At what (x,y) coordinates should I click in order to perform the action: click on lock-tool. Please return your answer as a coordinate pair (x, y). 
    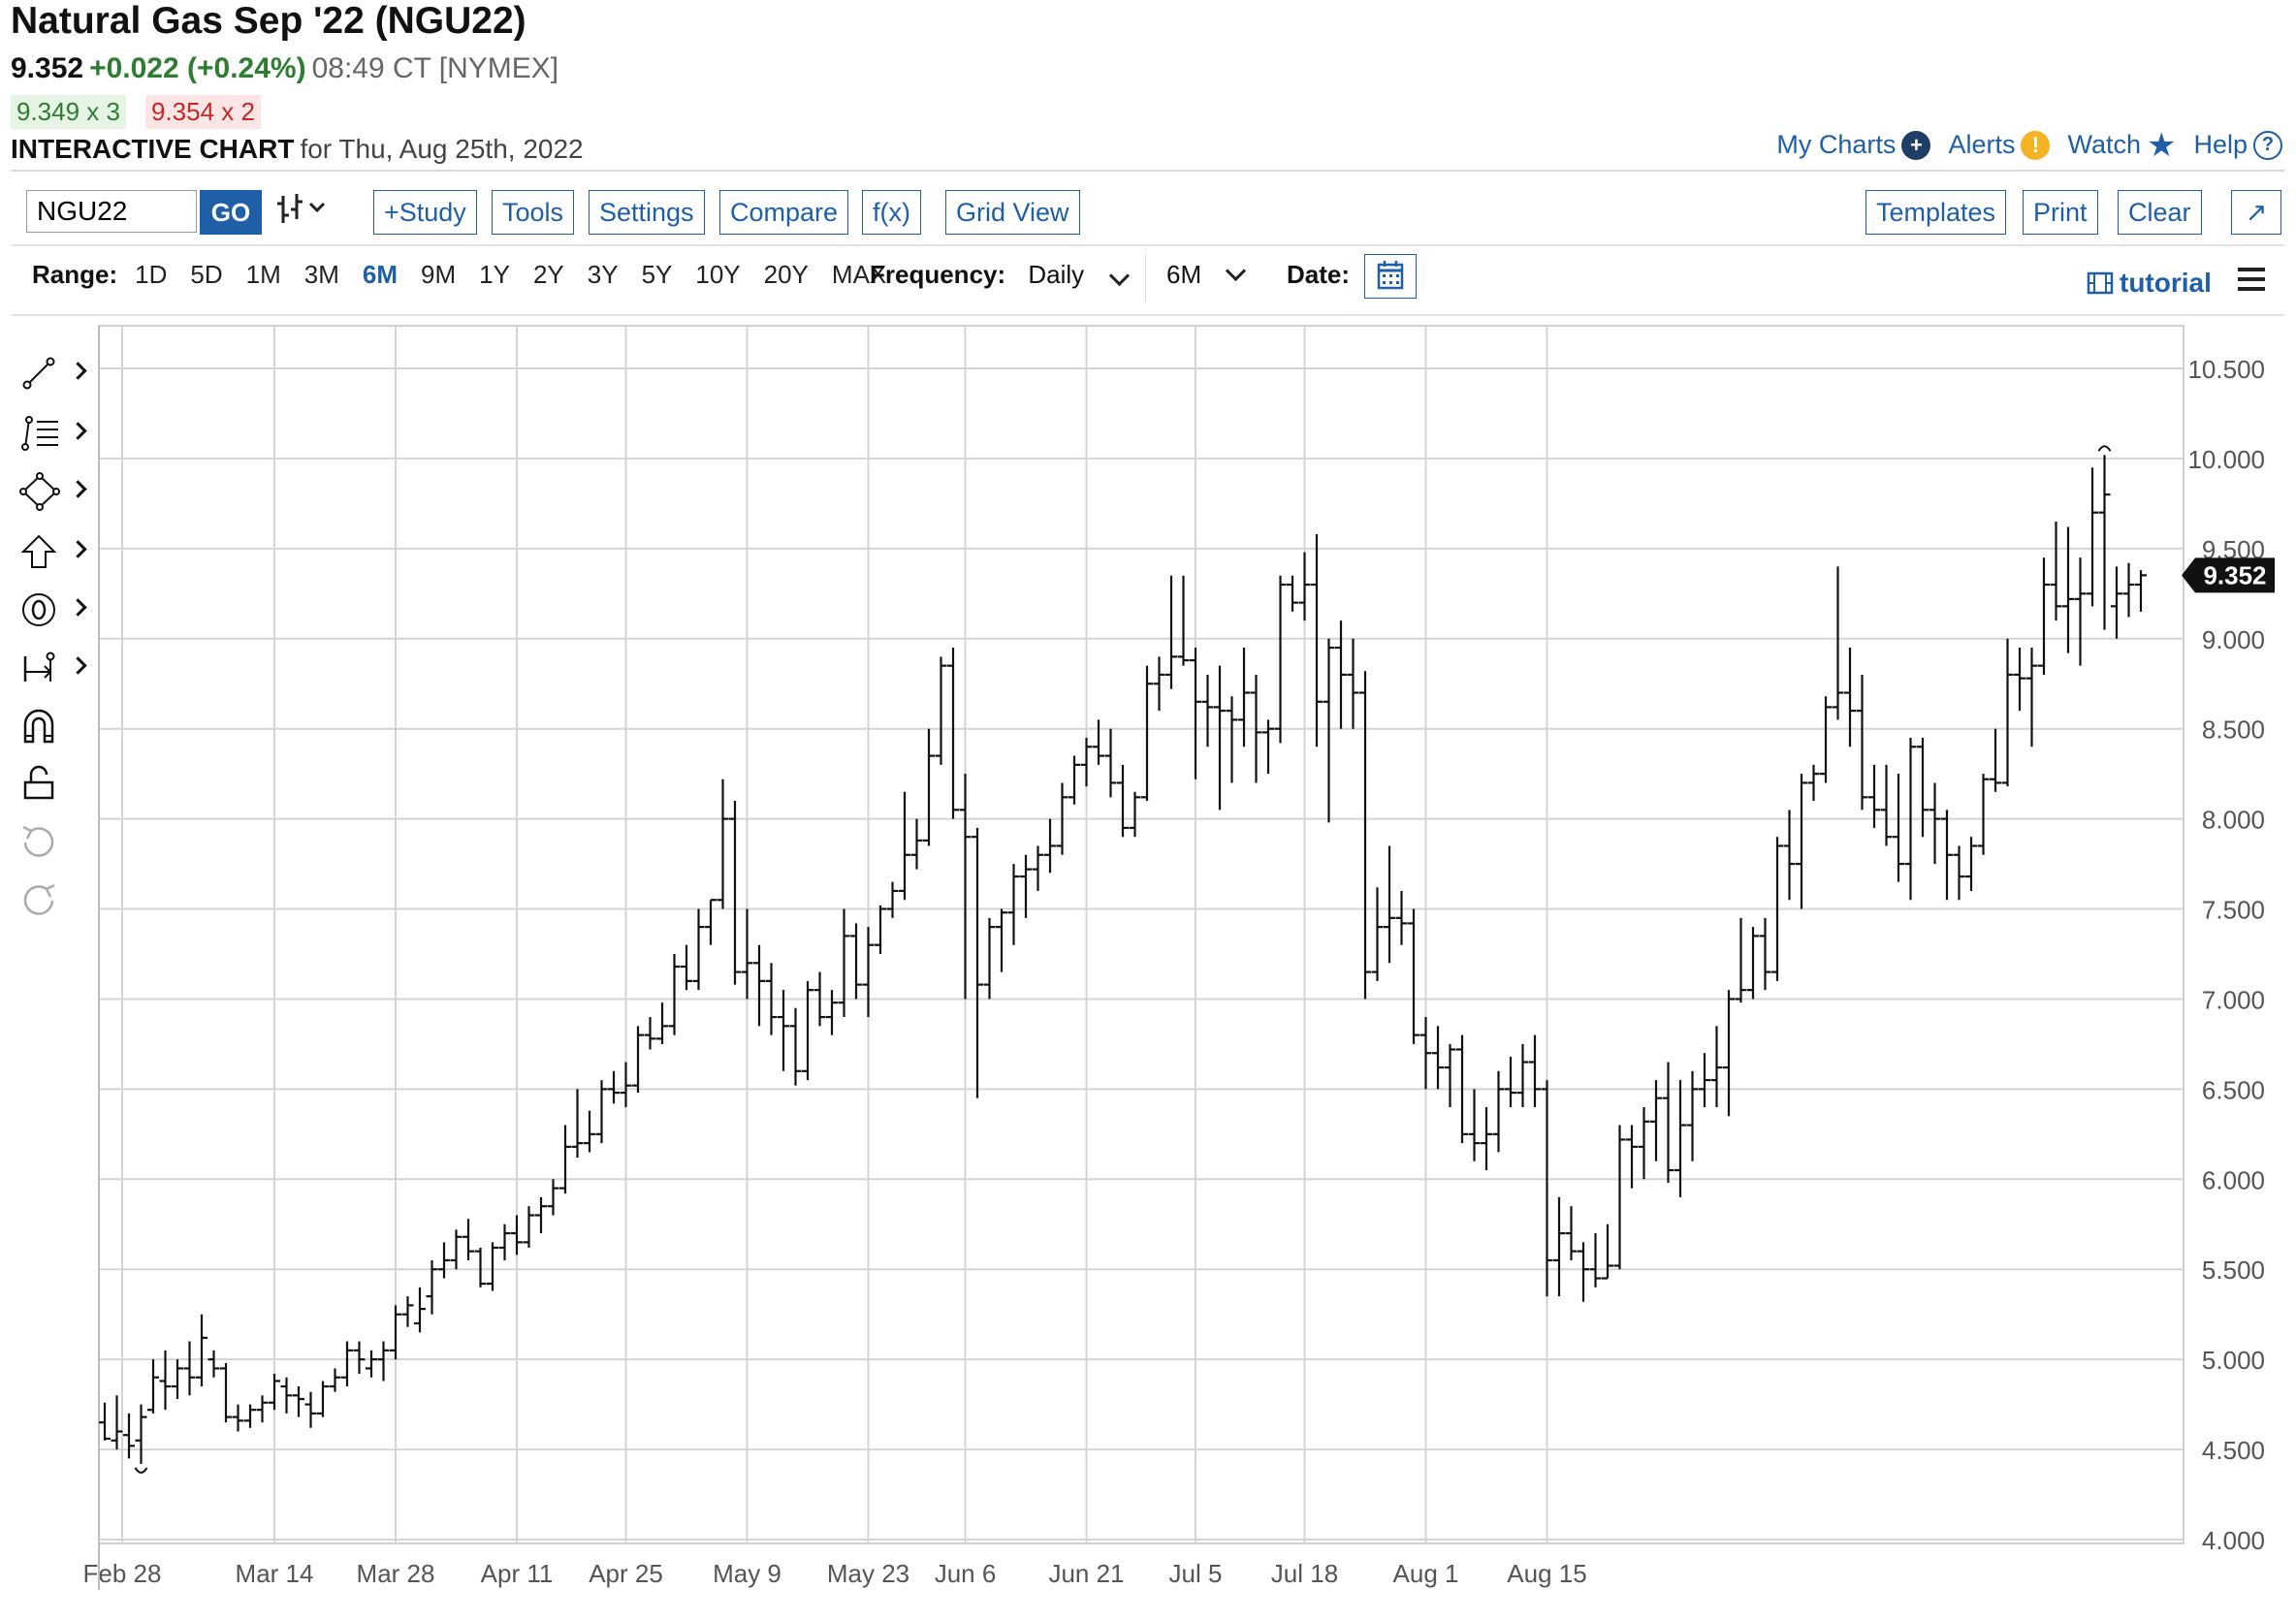
    Looking at the image, I should click on (54, 782).